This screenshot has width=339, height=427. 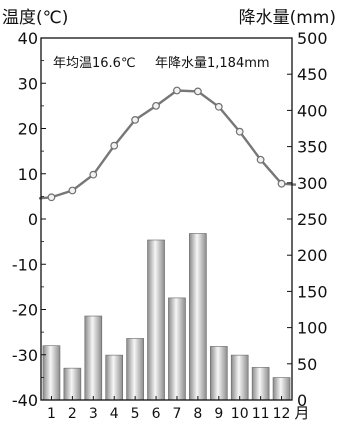 I want to click on x-axis: 1 2 3 4 5 6 7 8 9 10 11 12, so click(x=168, y=409).